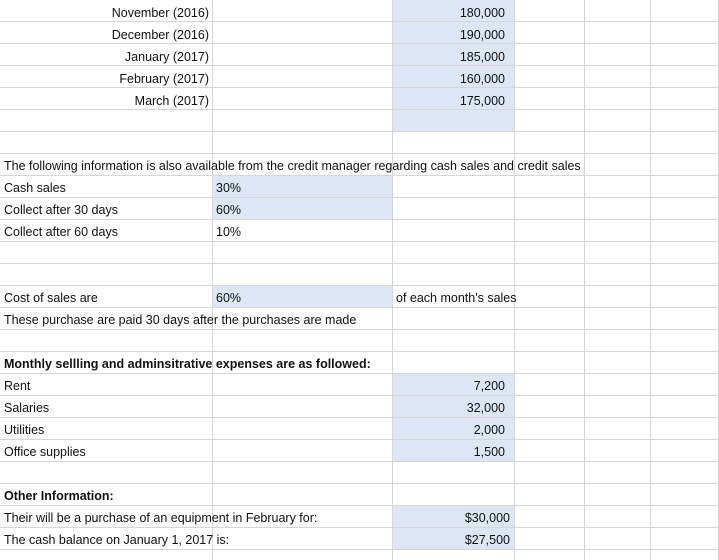 This screenshot has height=560, width=719. Describe the element at coordinates (302, 297) in the screenshot. I see `cost-of-sales-highlight` at that location.